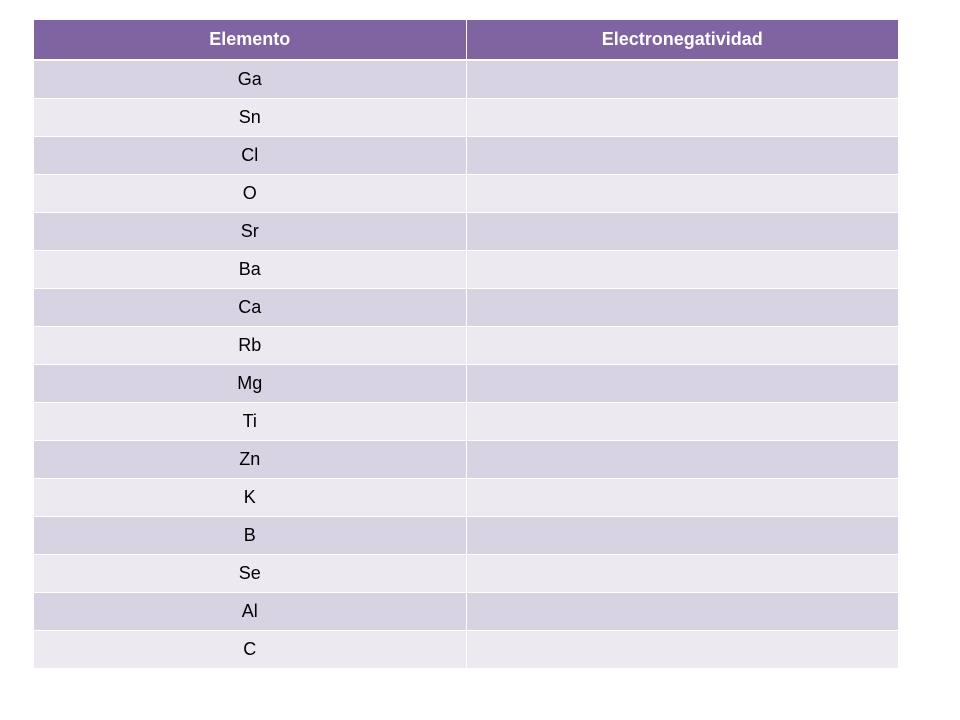  Describe the element at coordinates (250, 459) in the screenshot. I see `element-cell: Zn` at that location.